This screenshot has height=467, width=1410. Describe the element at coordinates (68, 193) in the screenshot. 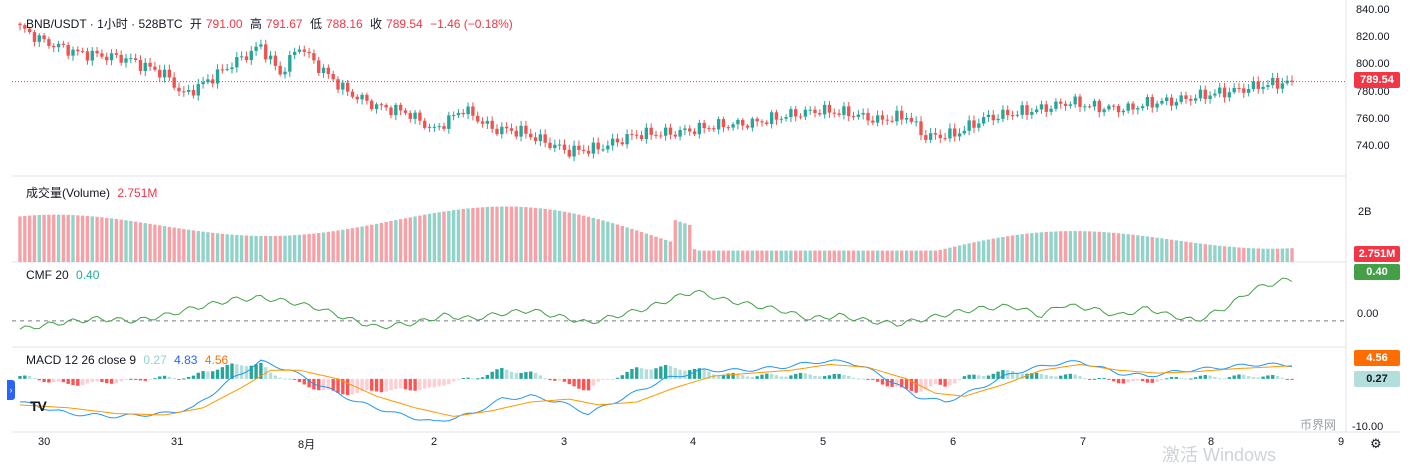

I see `volume-label: 成交量(Volume)` at that location.